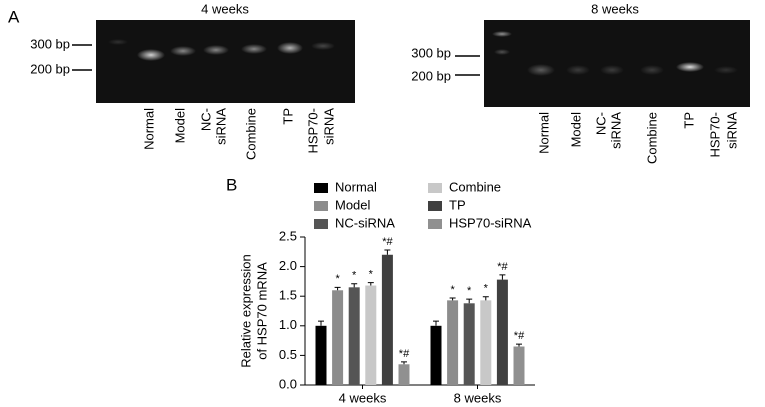 The width and height of the screenshot is (765, 407). Describe the element at coordinates (231, 184) in the screenshot. I see `panel-label: B` at that location.